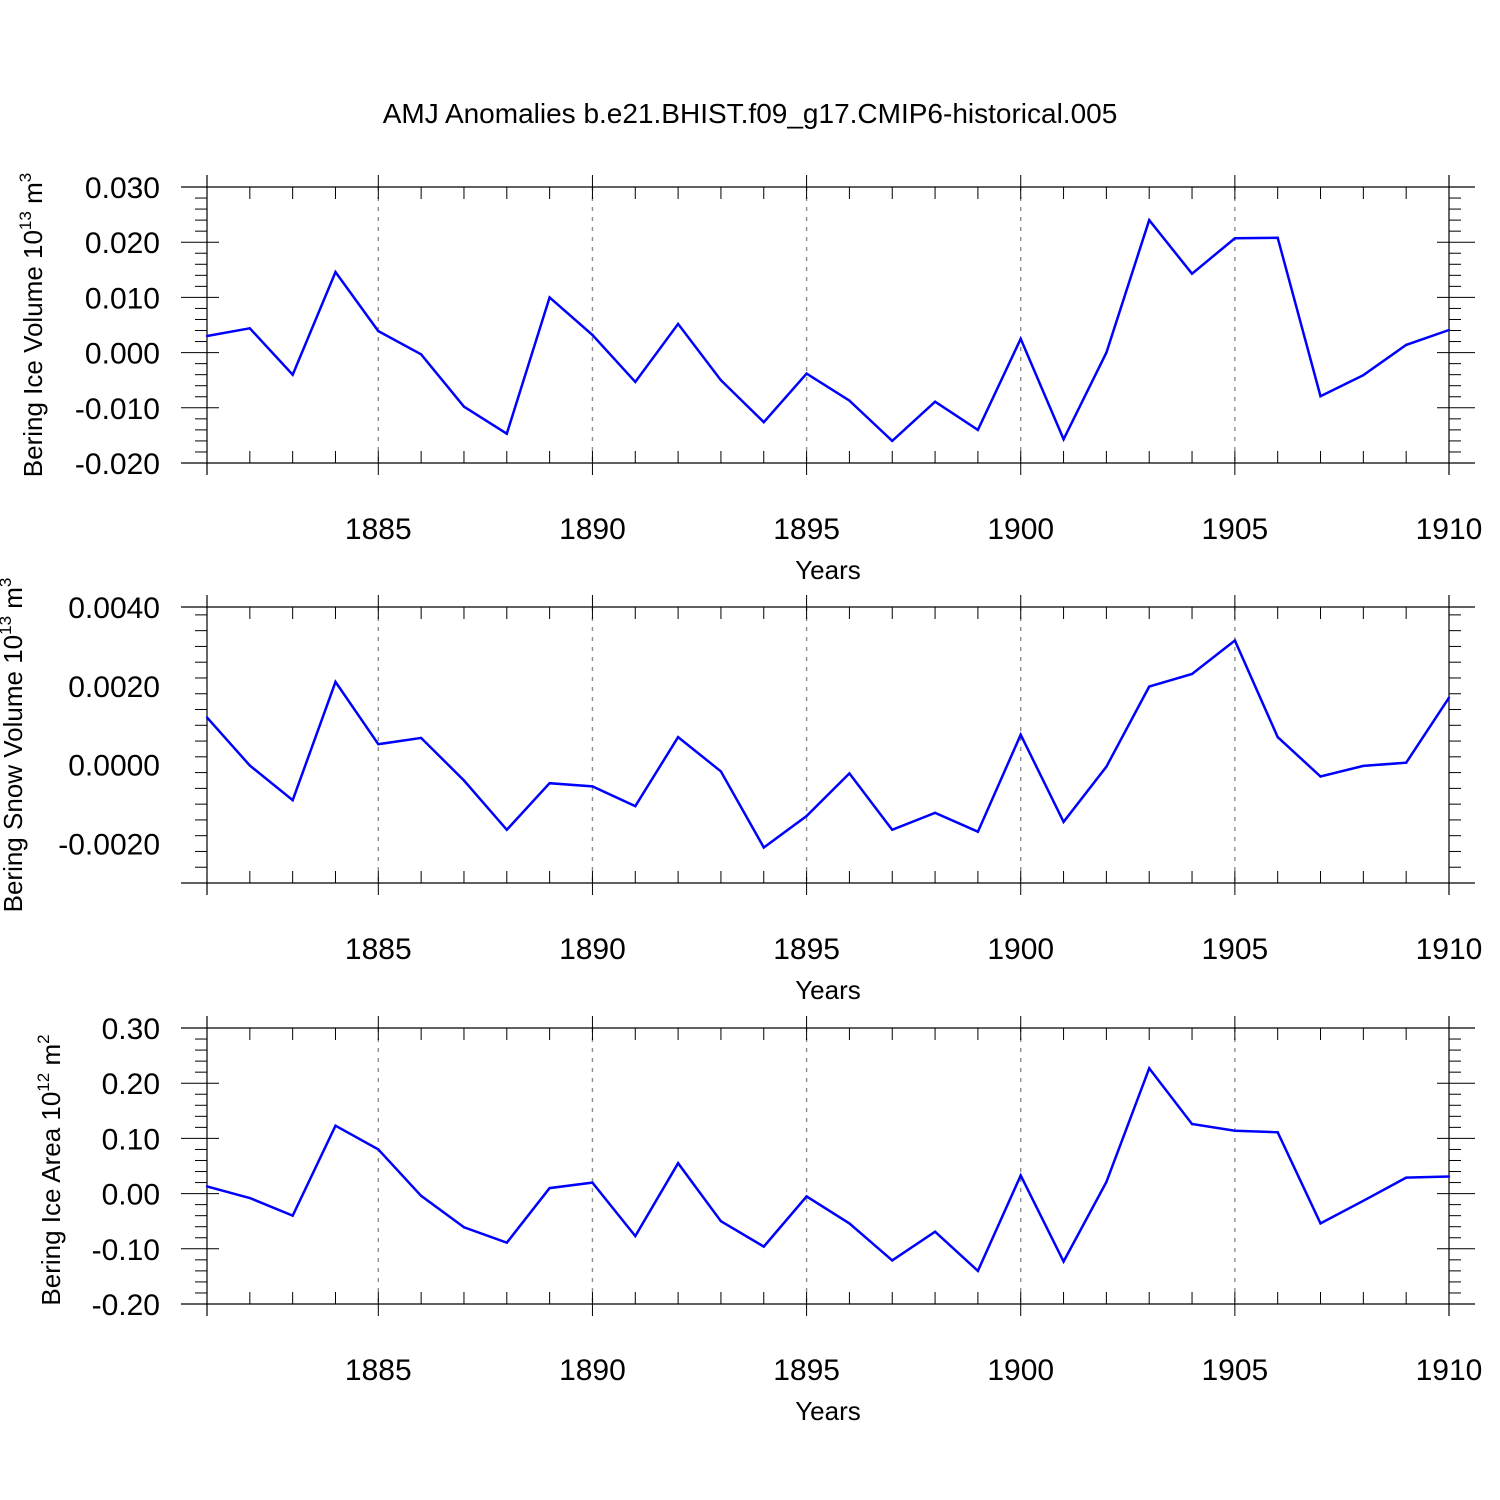  Describe the element at coordinates (131, 1084) in the screenshot. I see `y-tick-label: 0.20` at that location.